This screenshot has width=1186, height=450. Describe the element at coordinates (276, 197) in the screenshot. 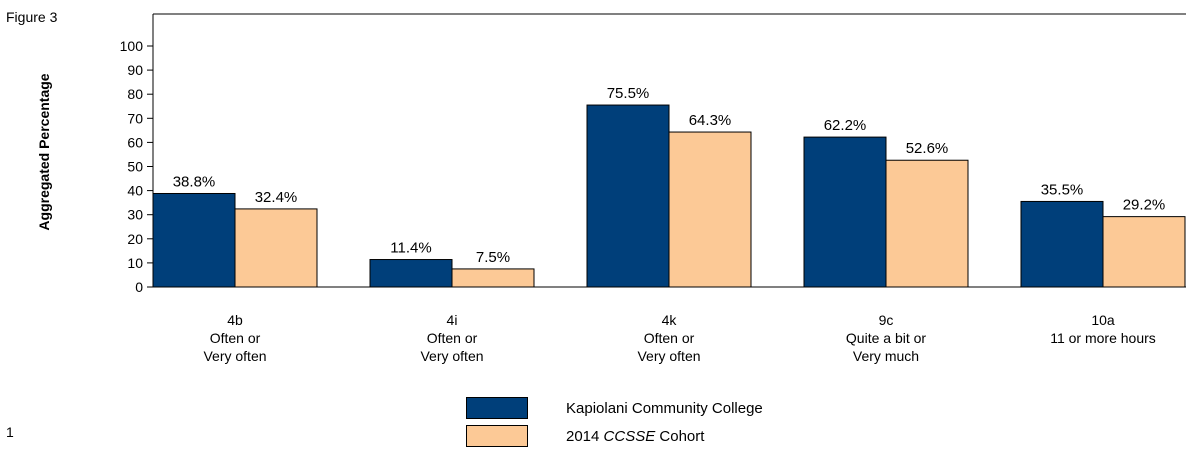

I see `bar-value-label: 32.4%` at that location.